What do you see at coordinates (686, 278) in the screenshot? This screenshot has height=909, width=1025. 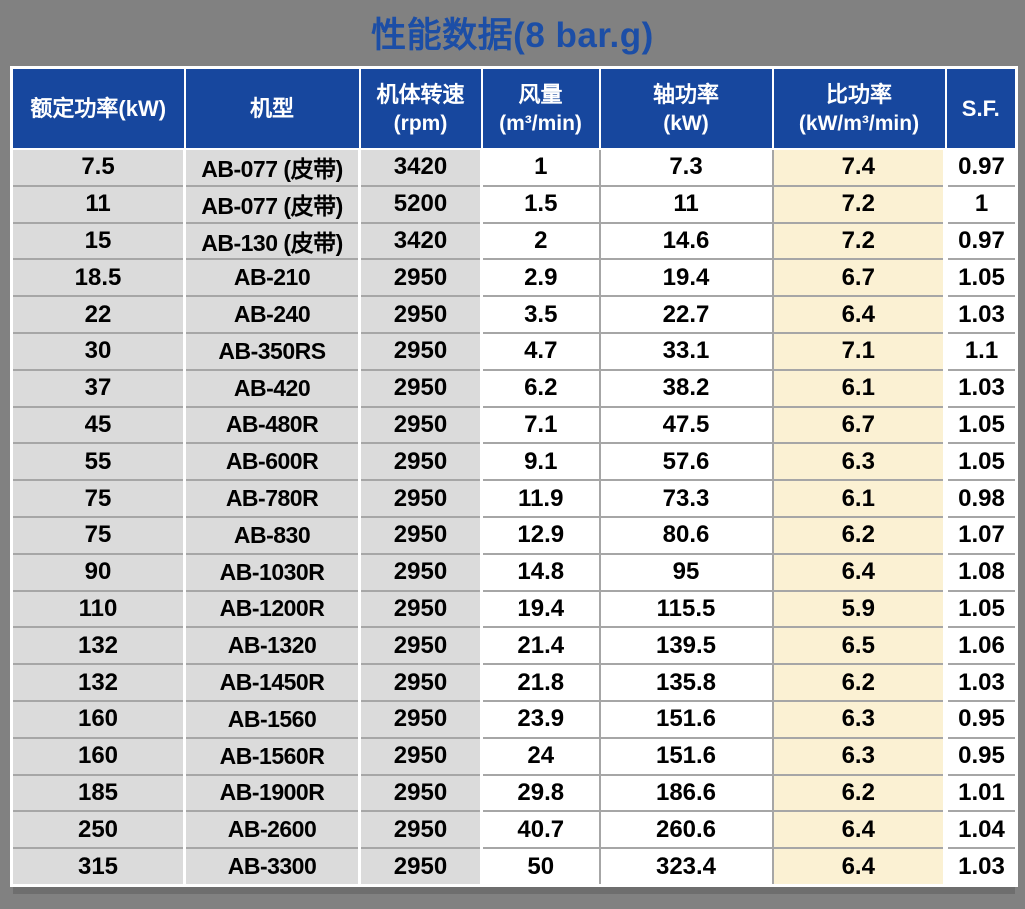 I see `table-cell: 19.4` at bounding box center [686, 278].